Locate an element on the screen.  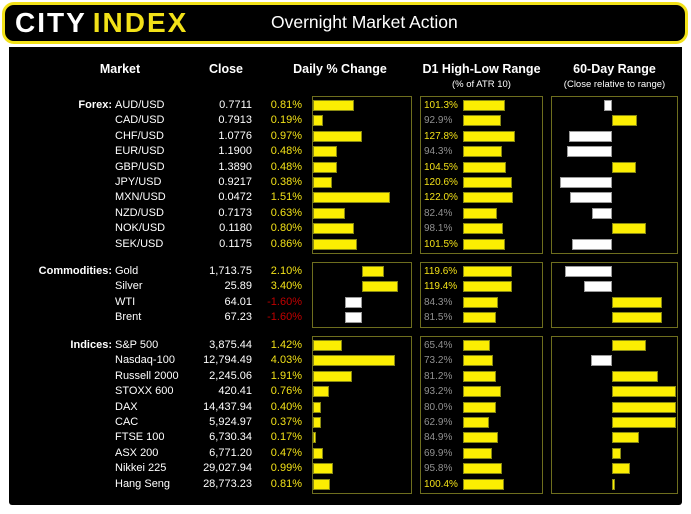
close-value: 0.7711 is located at coordinates (235, 105).